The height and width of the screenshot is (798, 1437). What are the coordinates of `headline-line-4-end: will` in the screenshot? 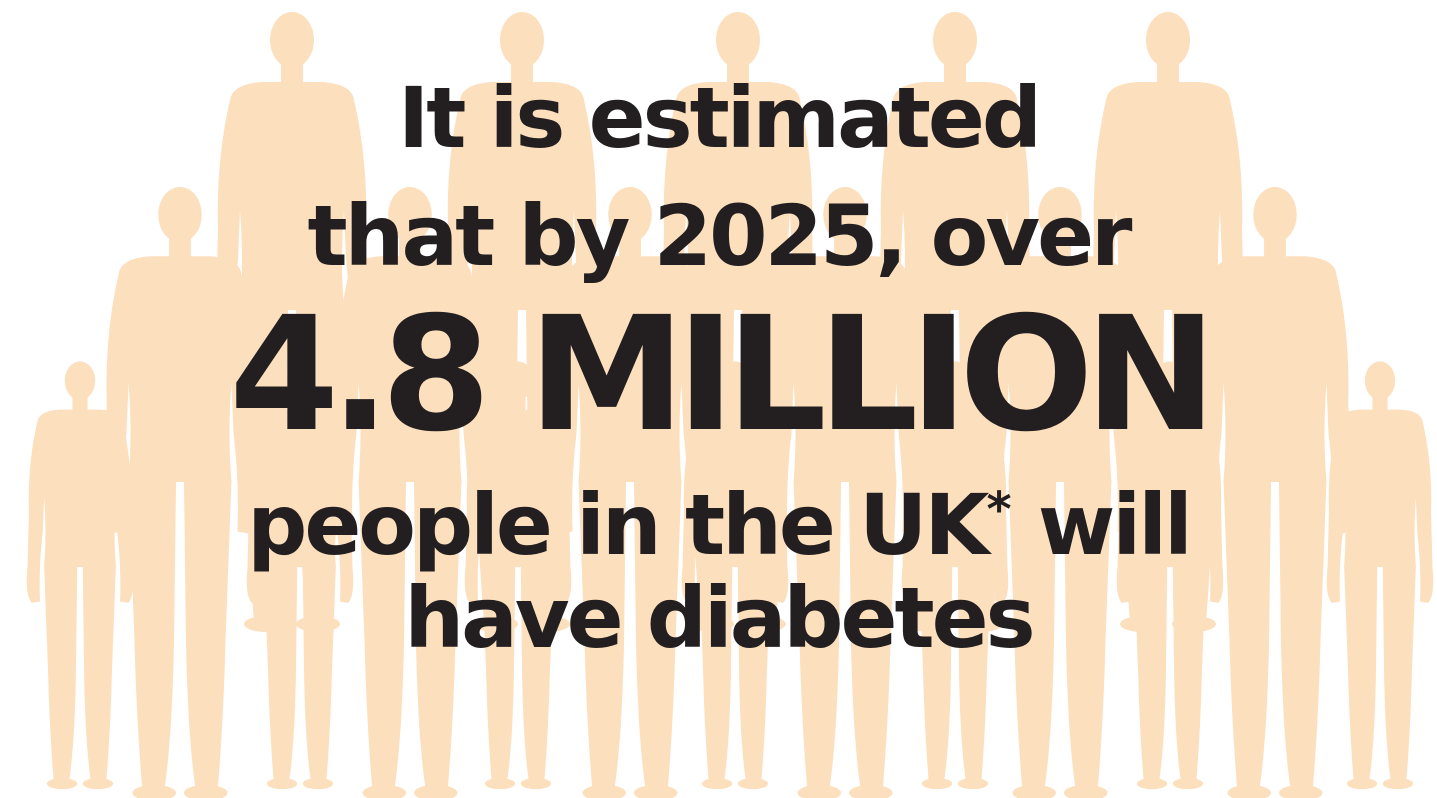 It's located at (1102, 525).